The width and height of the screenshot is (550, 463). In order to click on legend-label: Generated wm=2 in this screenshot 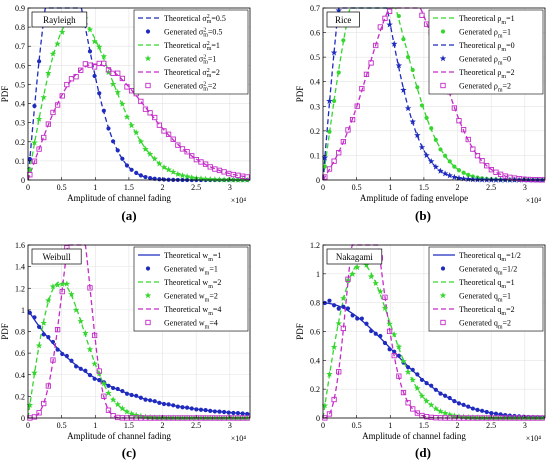, I will do `click(191, 298)`.